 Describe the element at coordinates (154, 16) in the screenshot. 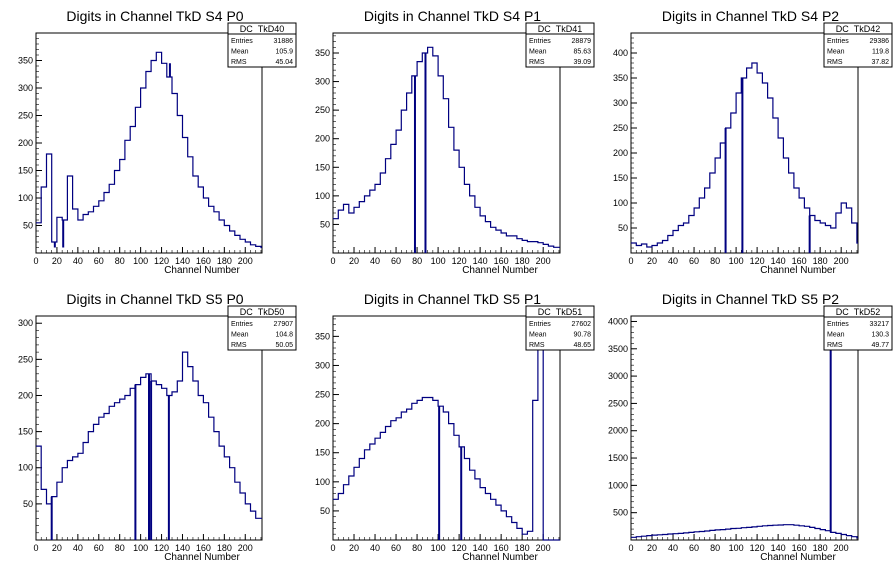

I see `chart-title: Digits in Channel TkD S4 P0` at that location.